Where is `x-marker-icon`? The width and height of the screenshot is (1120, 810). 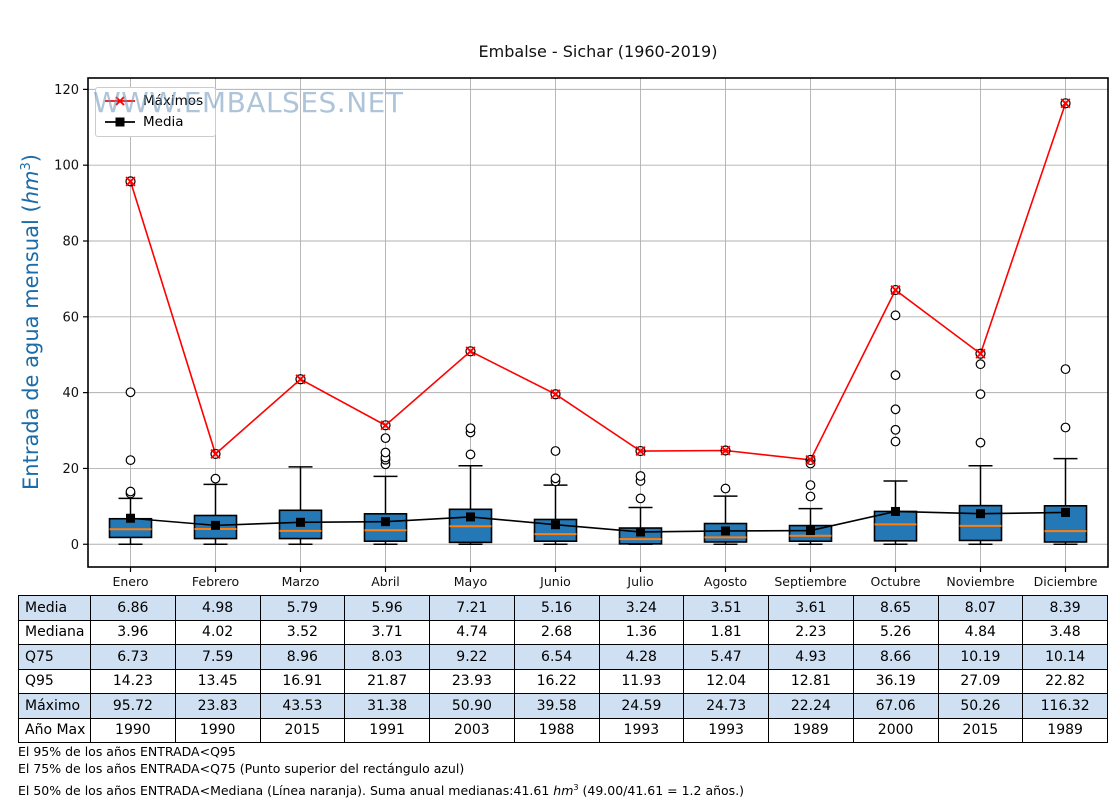 x-marker-icon is located at coordinates (120, 101).